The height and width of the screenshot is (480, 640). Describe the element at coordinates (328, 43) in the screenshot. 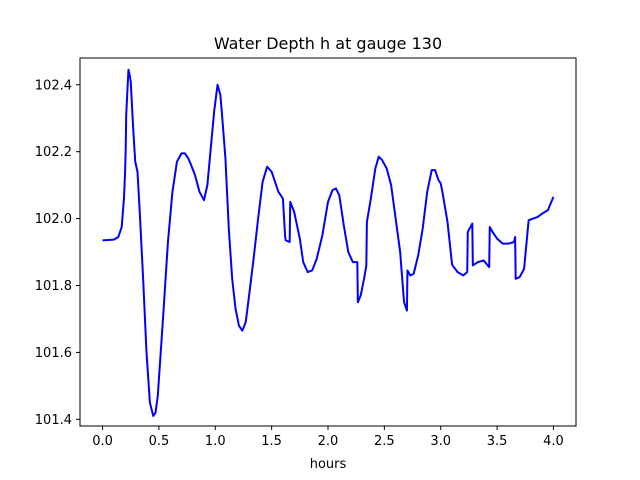

I see `chart-title: Water Depth h at gauge 130` at that location.